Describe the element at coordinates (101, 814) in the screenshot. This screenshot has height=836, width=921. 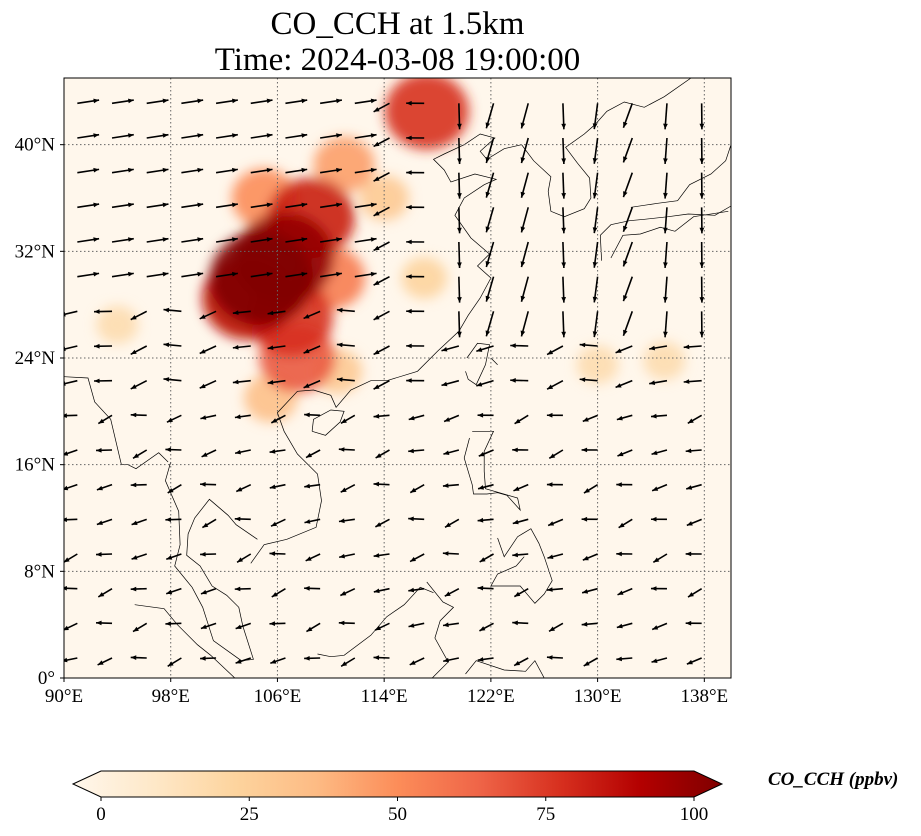
I see `colorbar-tick-label-0: 0` at that location.